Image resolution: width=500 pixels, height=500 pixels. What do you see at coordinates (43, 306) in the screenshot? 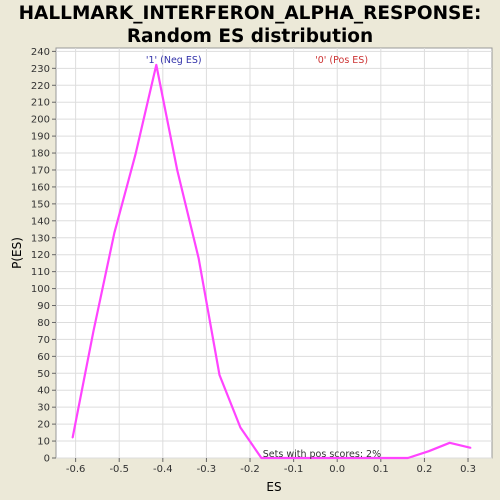
I see `y-tick-label: 90` at bounding box center [43, 306].